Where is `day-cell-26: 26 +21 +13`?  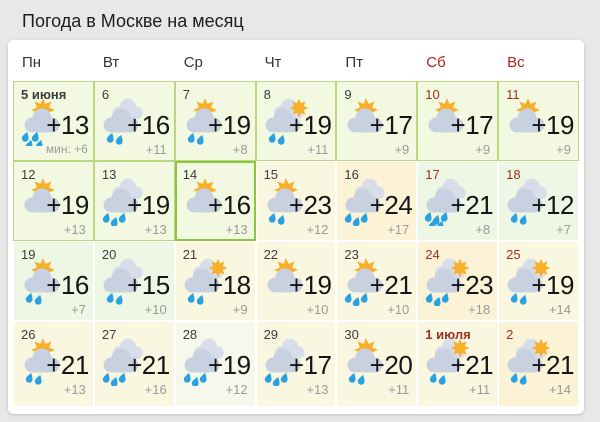
day-cell-26: 26 +21 +13 is located at coordinates (53, 364).